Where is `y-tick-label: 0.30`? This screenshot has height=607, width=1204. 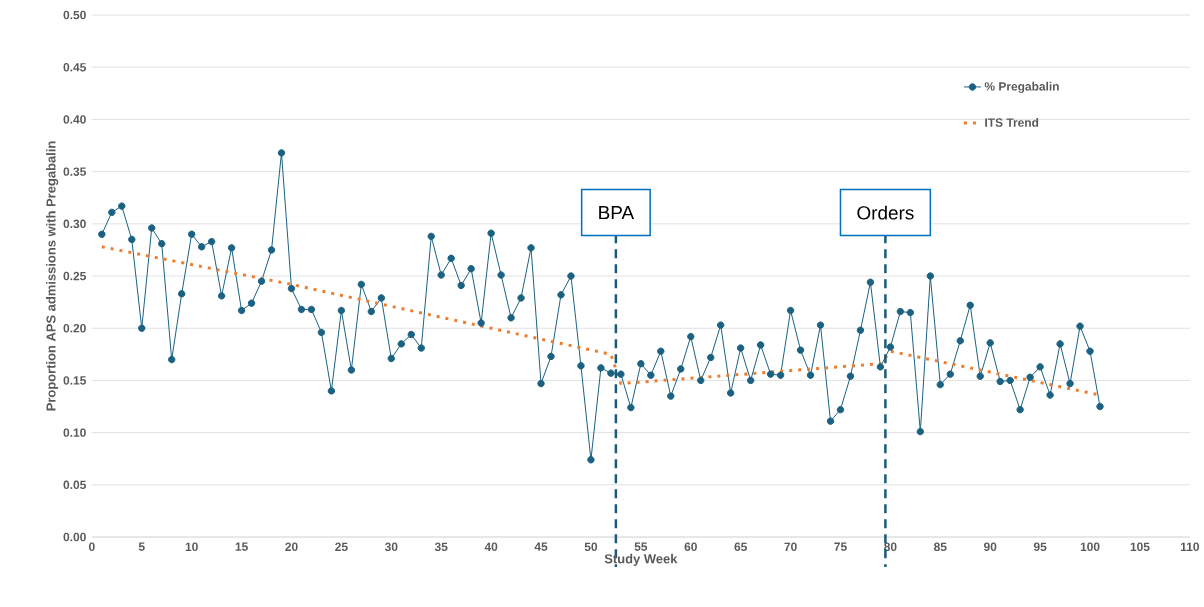
y-tick-label: 0.30 is located at coordinates (74, 224).